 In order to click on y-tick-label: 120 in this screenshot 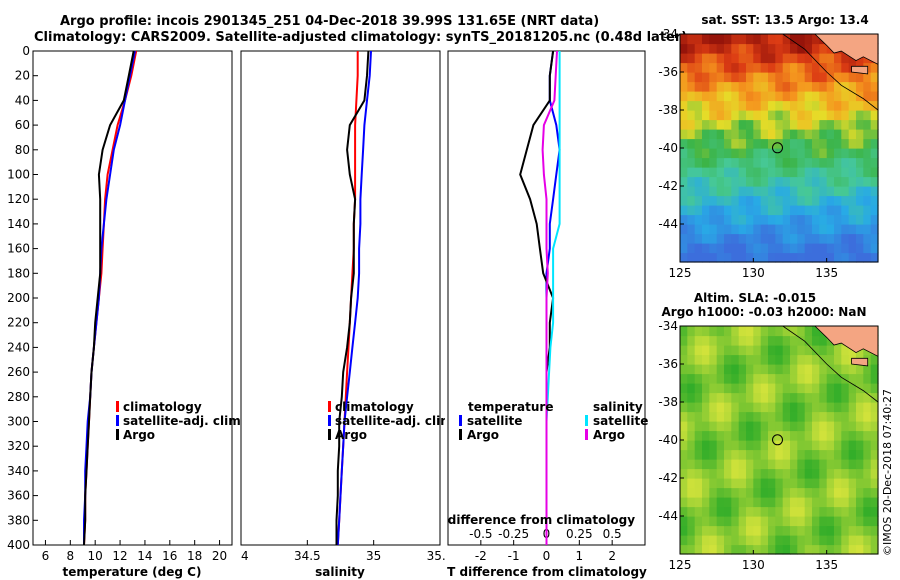, I will do `click(18, 199)`.